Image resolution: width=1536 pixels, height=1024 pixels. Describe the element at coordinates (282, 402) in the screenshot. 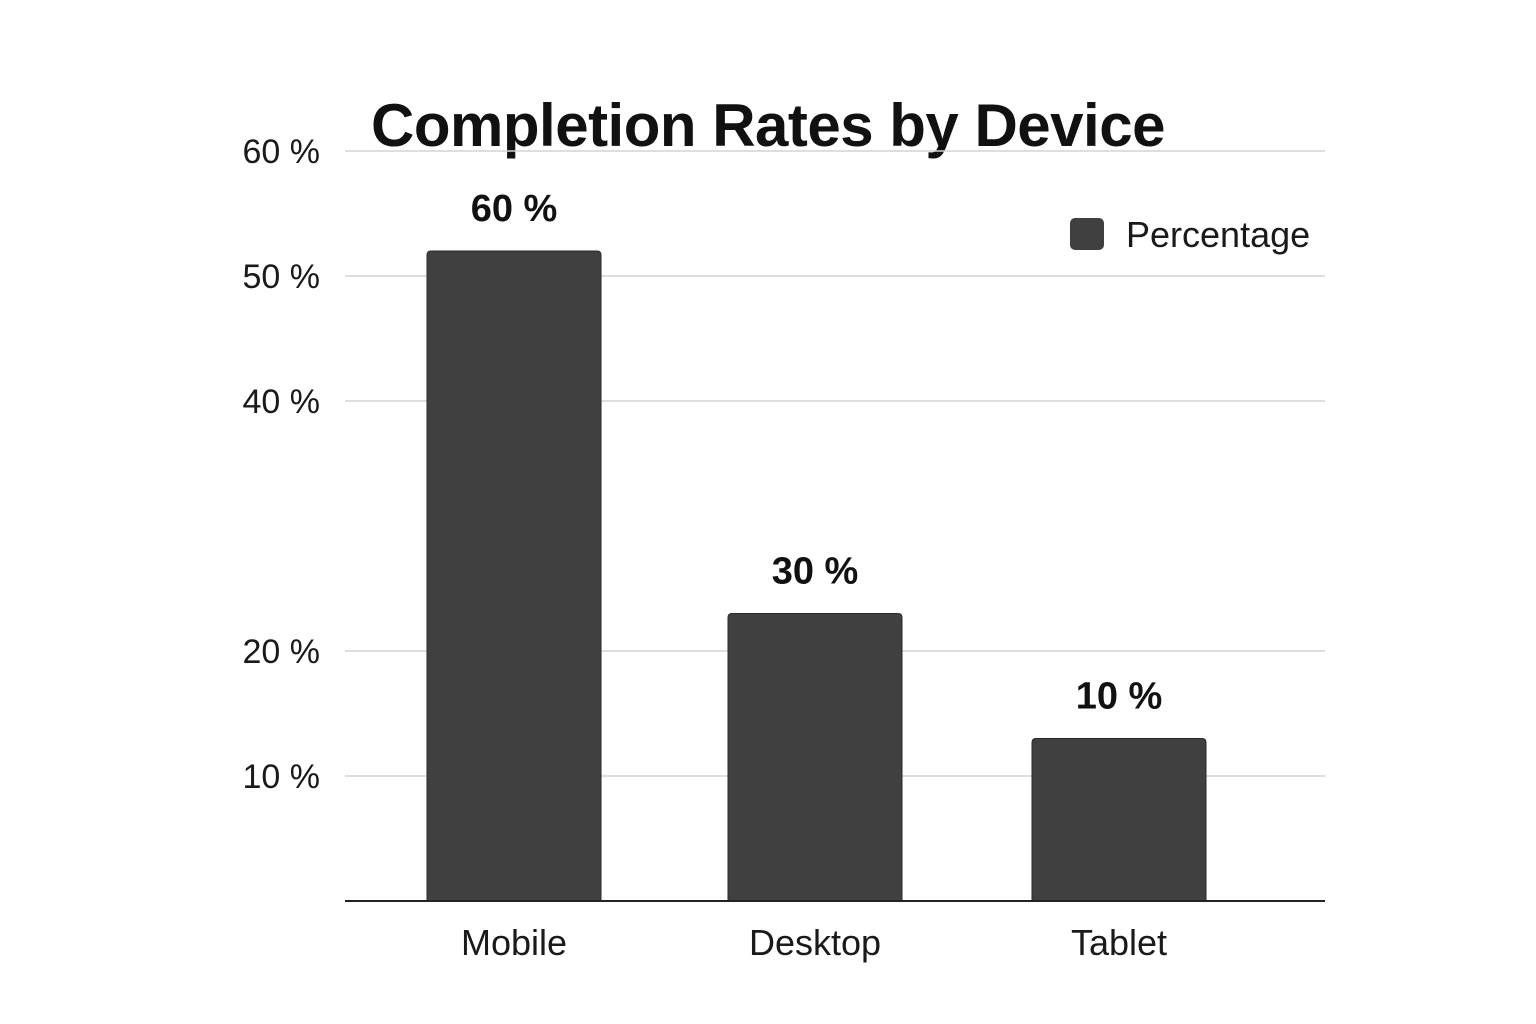

I see `y-tick-label: 40 %` at that location.